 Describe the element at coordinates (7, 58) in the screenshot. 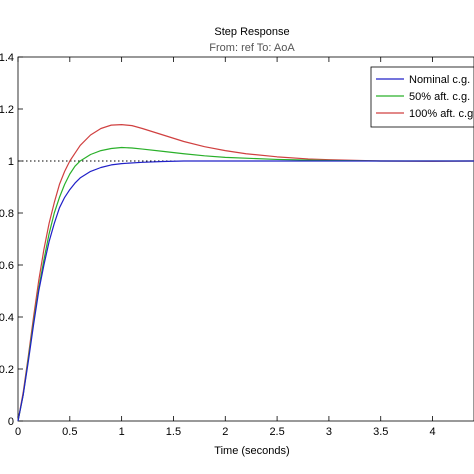

I see `y-tick-label: 1.4` at that location.